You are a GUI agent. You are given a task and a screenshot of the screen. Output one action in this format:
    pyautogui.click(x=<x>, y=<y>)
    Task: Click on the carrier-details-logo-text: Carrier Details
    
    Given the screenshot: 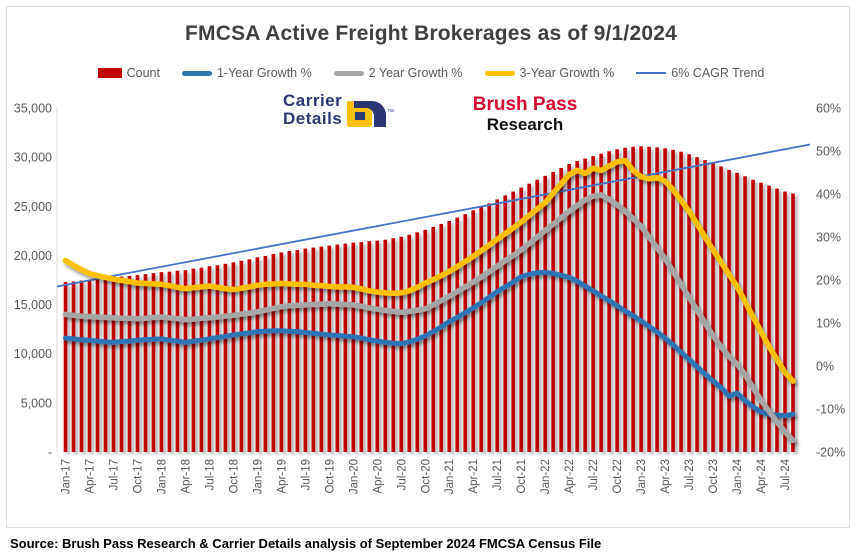 What is the action you would take?
    pyautogui.click(x=312, y=110)
    